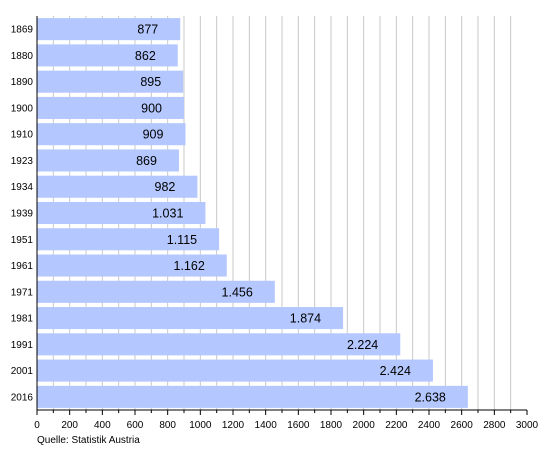 The width and height of the screenshot is (550, 455). Describe the element at coordinates (364, 425) in the screenshot. I see `x-tick-label-2000: 2000` at that location.